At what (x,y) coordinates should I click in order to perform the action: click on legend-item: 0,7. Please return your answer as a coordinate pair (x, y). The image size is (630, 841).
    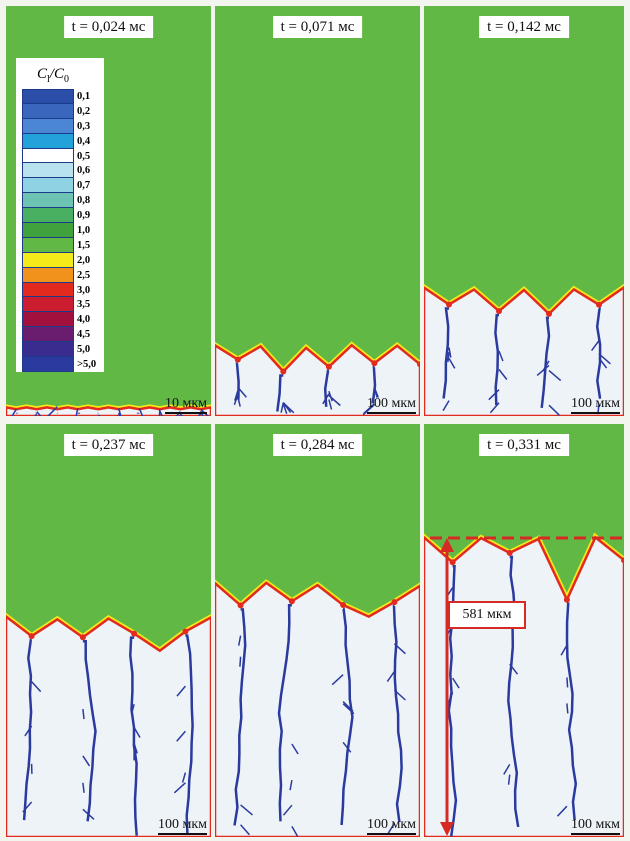
    Looking at the image, I should click on (60, 186).